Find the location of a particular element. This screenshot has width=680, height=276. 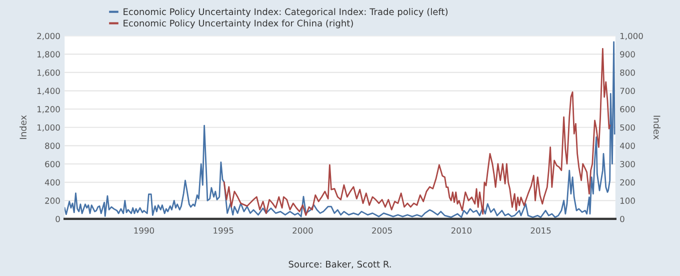

legend-label: Economic Policy Uncertainty Index: Categorical Index: Trade policy (left) is located at coordinates (286, 12).